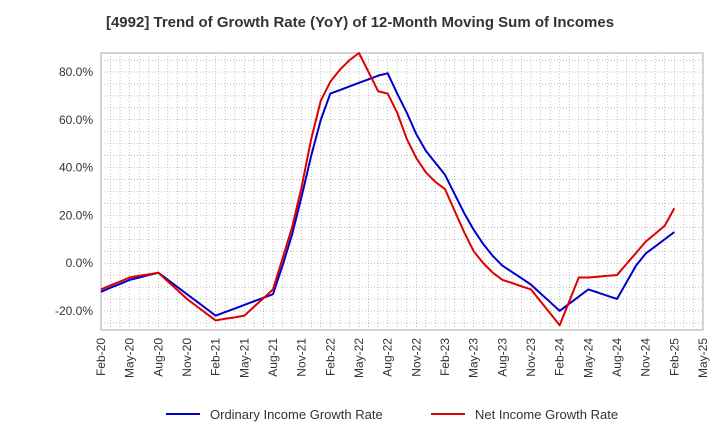  What do you see at coordinates (474, 358) in the screenshot?
I see `x-tick-label: May-23` at bounding box center [474, 358].